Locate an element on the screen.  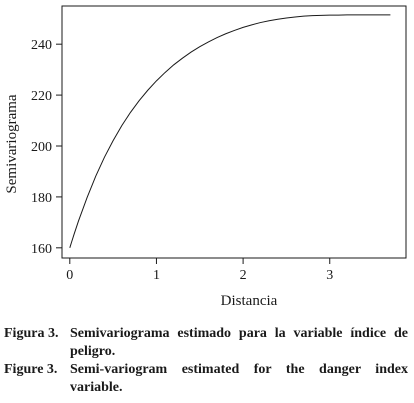
y-tick-label: 160 is located at coordinates (41, 249).